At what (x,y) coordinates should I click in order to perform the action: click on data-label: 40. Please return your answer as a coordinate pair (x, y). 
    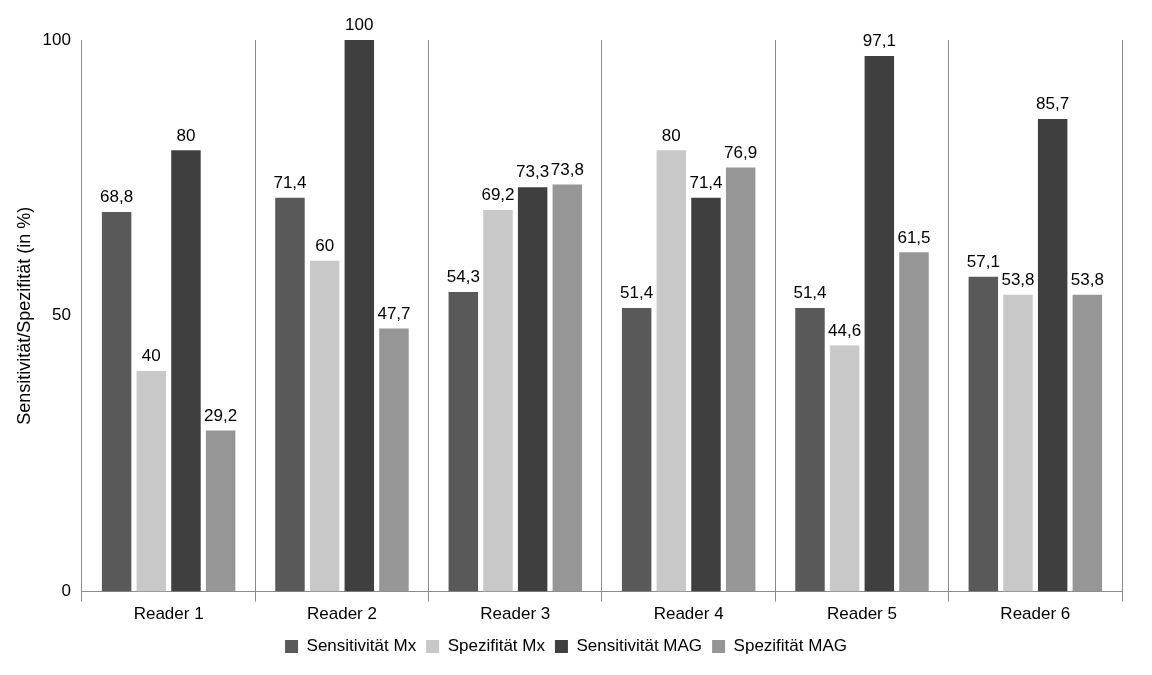
    Looking at the image, I should click on (151, 356).